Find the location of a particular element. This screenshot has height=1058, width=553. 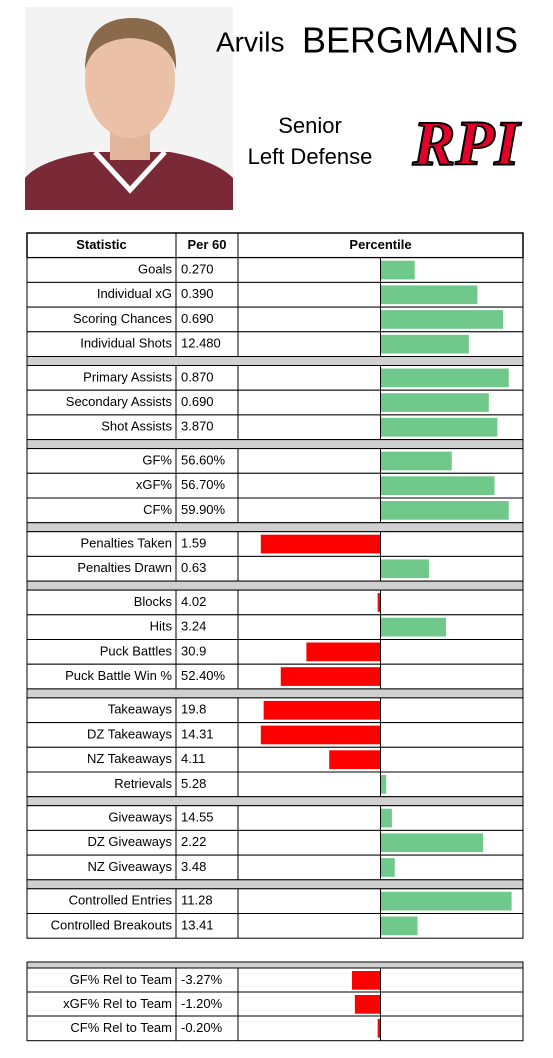

per60-value: 3.48 is located at coordinates (193, 866).